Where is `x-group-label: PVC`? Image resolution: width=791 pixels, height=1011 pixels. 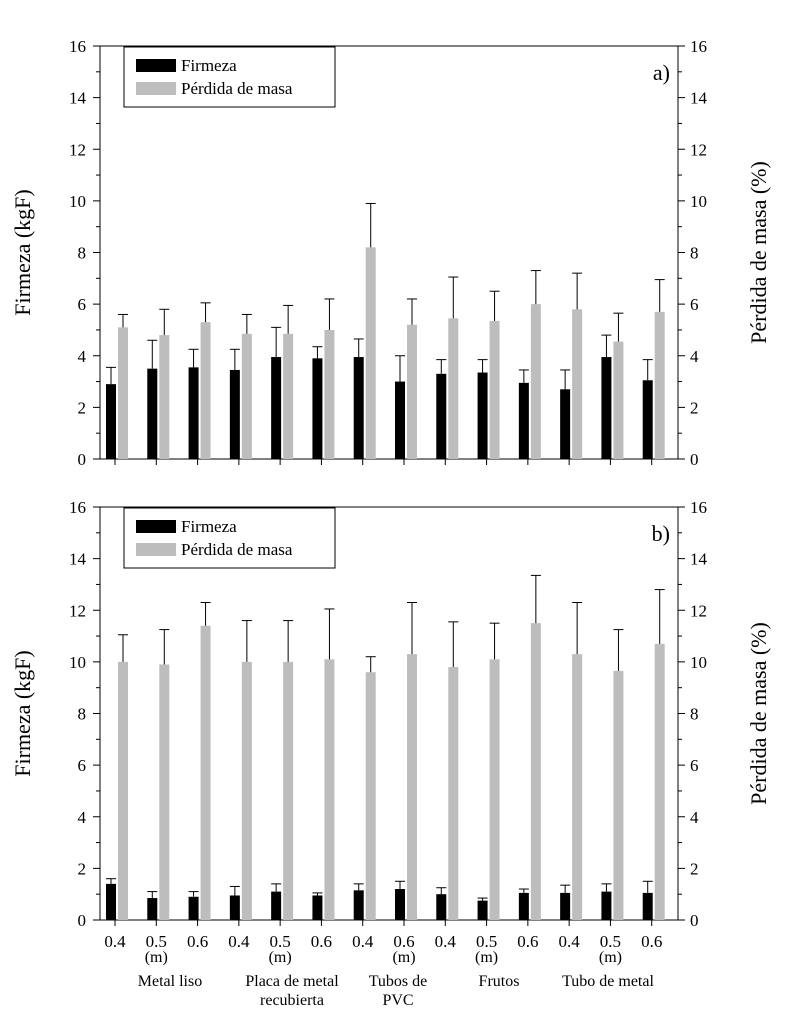
x-group-label: PVC is located at coordinates (397, 1000).